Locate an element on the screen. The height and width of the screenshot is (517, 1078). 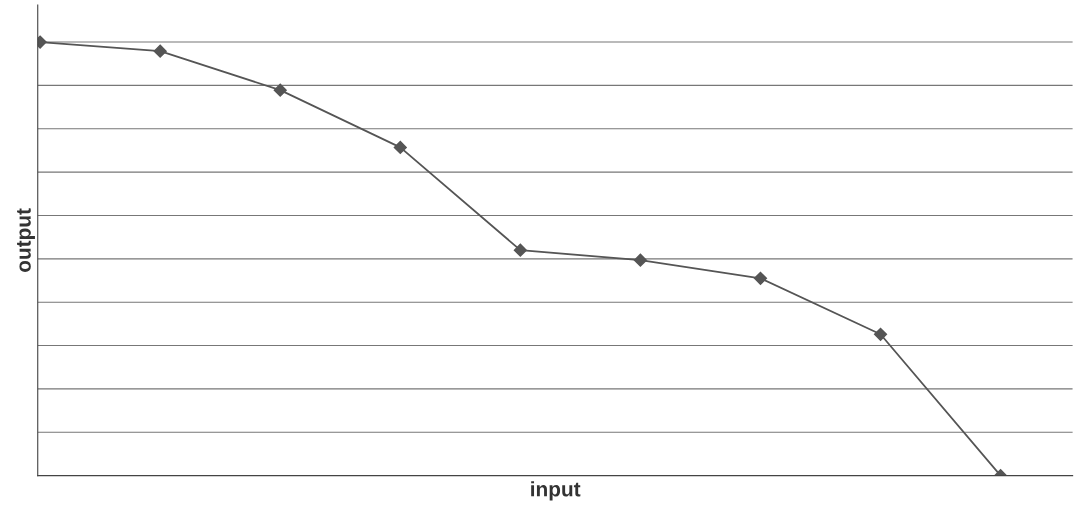
y-axis-title: output is located at coordinates (26, 240).